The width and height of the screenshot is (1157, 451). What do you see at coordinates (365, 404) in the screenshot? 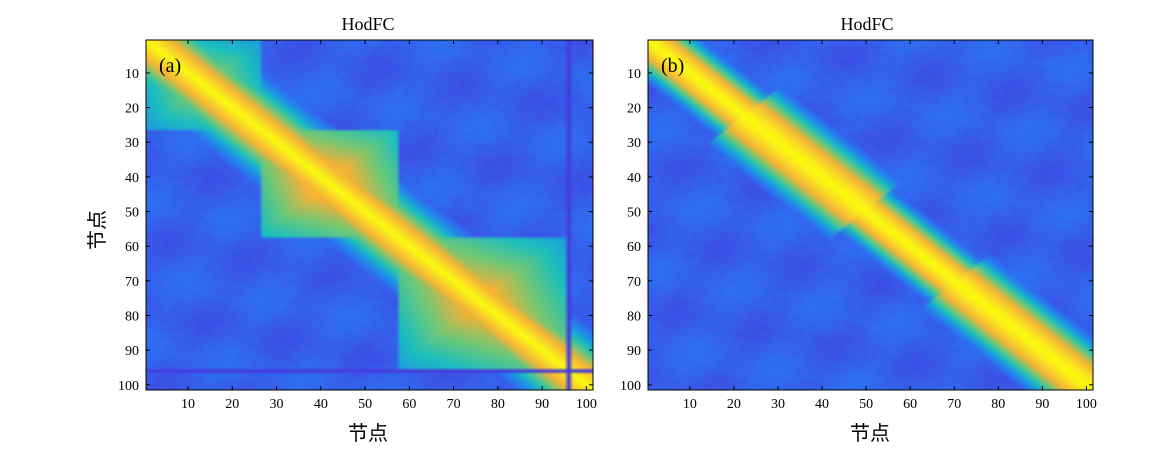
I see `panel-a-xtick-label: 50` at bounding box center [365, 404].